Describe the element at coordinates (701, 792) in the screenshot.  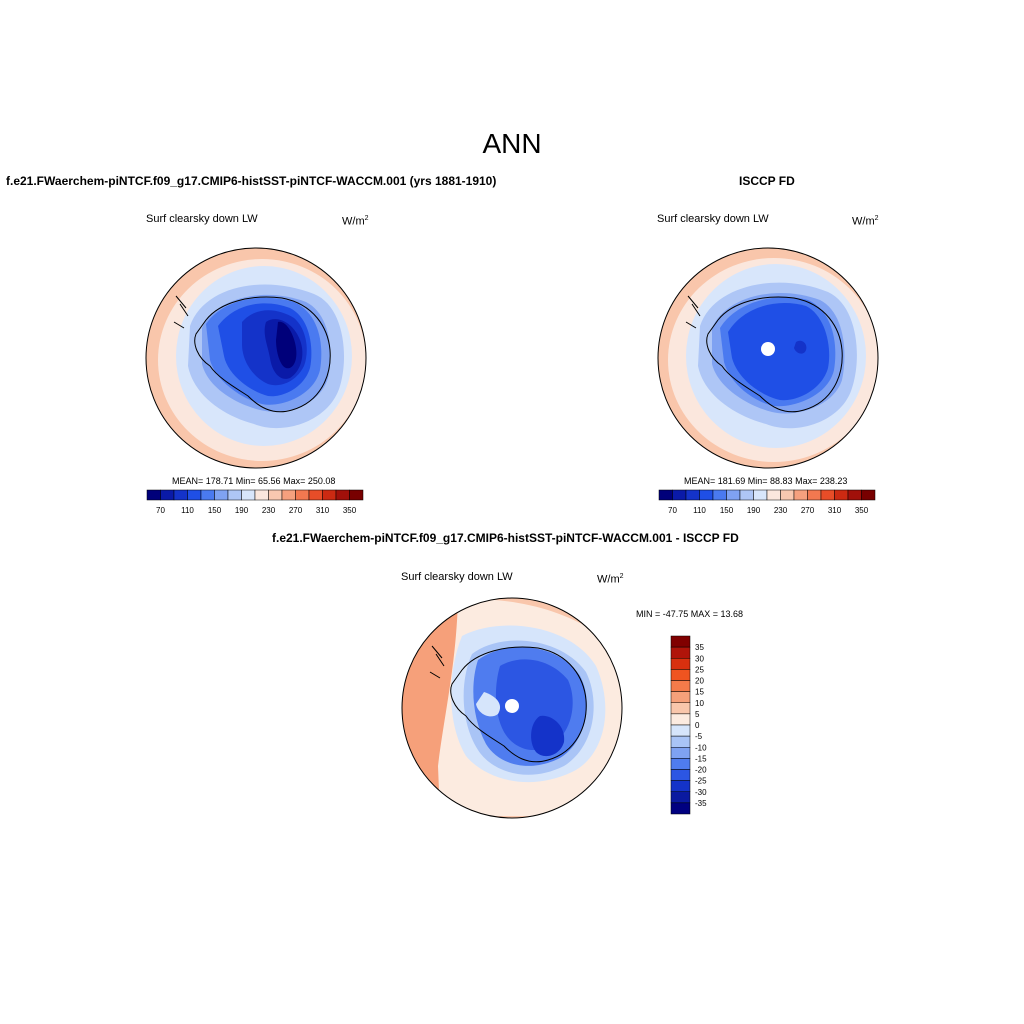
I see `diff-colorbar-tick-label: -30` at that location.